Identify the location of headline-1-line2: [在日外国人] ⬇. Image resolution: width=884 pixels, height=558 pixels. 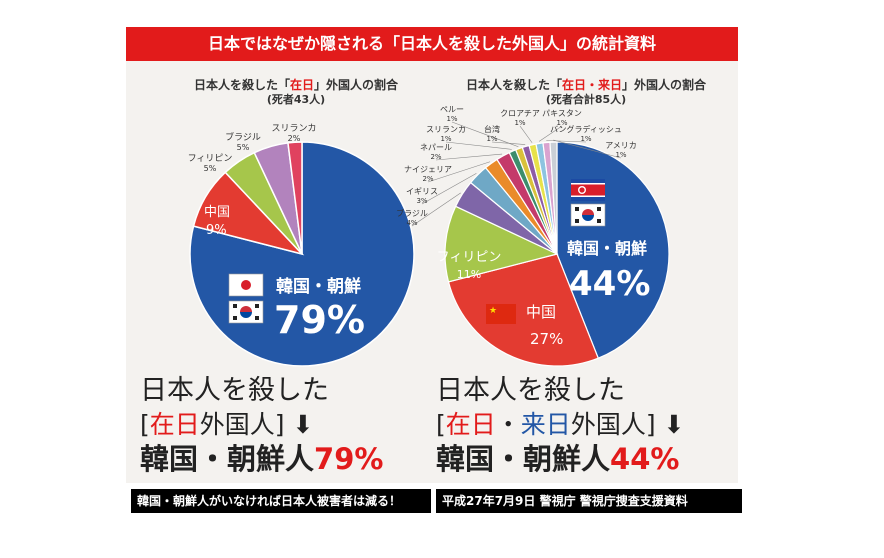
(226, 424).